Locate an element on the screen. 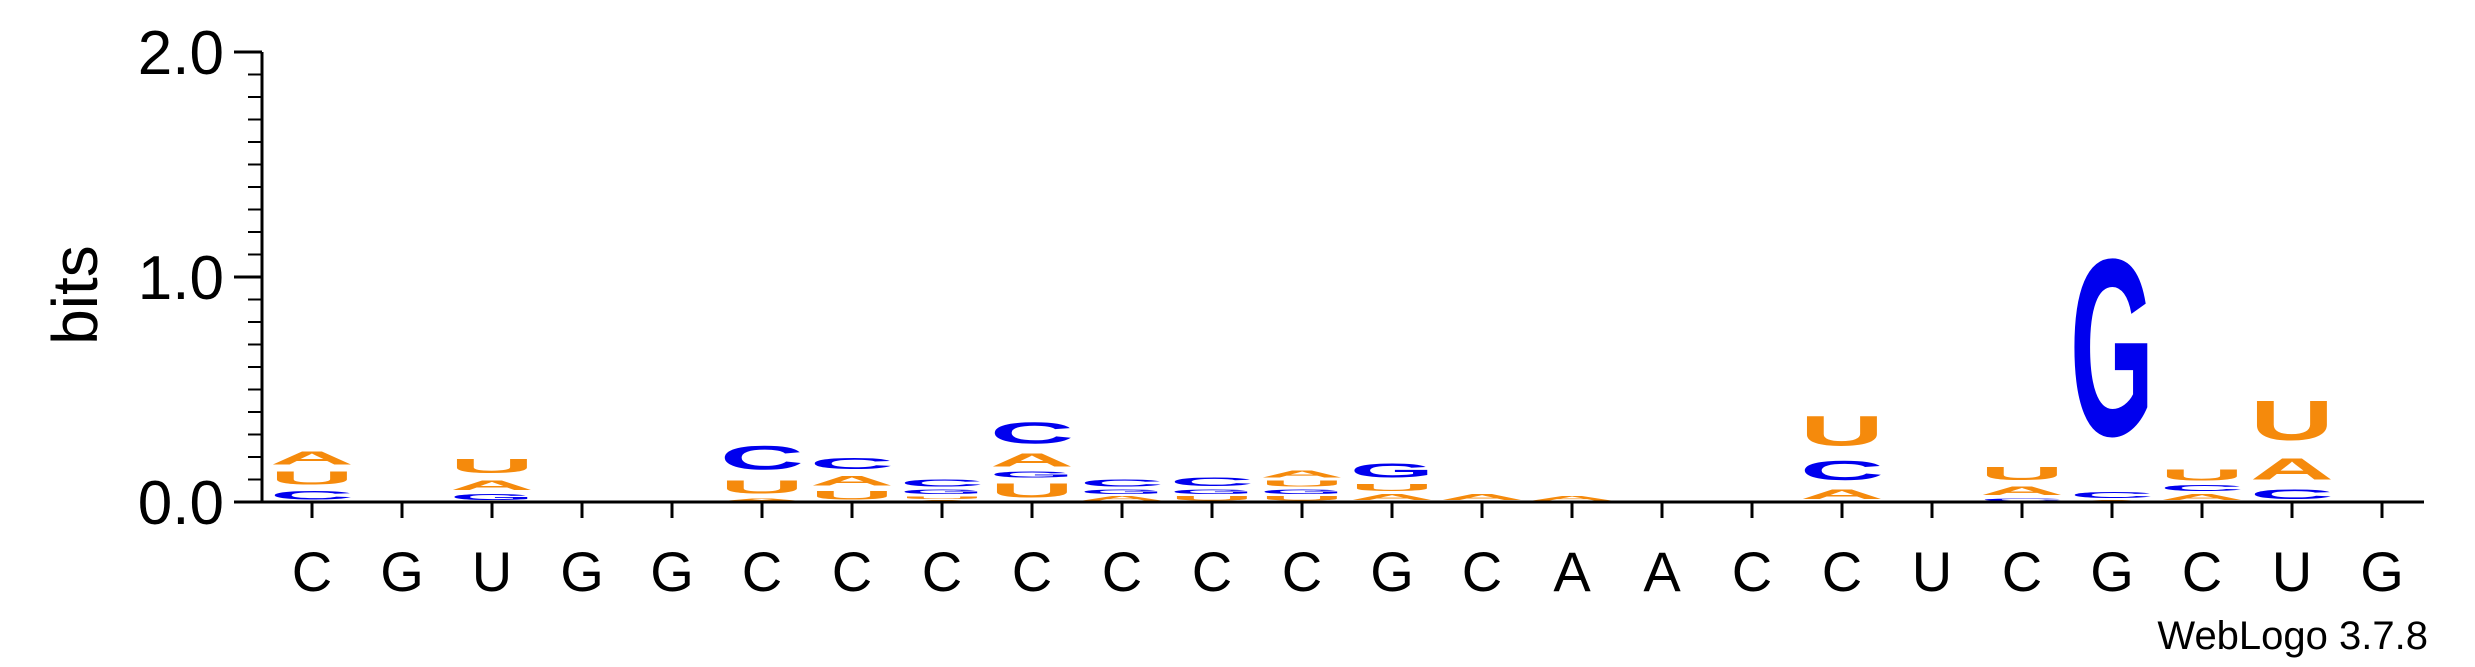 Image resolution: width=2475 pixels, height=667 pixels. logo-column: UGC is located at coordinates (1212, 488).